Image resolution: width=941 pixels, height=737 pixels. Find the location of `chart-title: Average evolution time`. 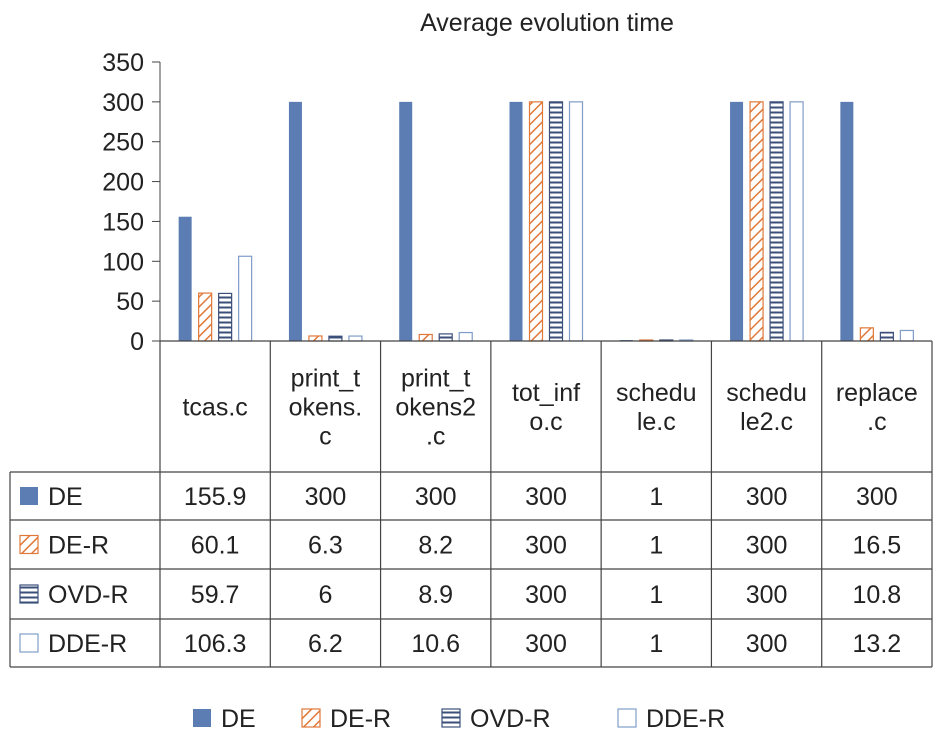

chart-title: Average evolution time is located at coordinates (547, 23).